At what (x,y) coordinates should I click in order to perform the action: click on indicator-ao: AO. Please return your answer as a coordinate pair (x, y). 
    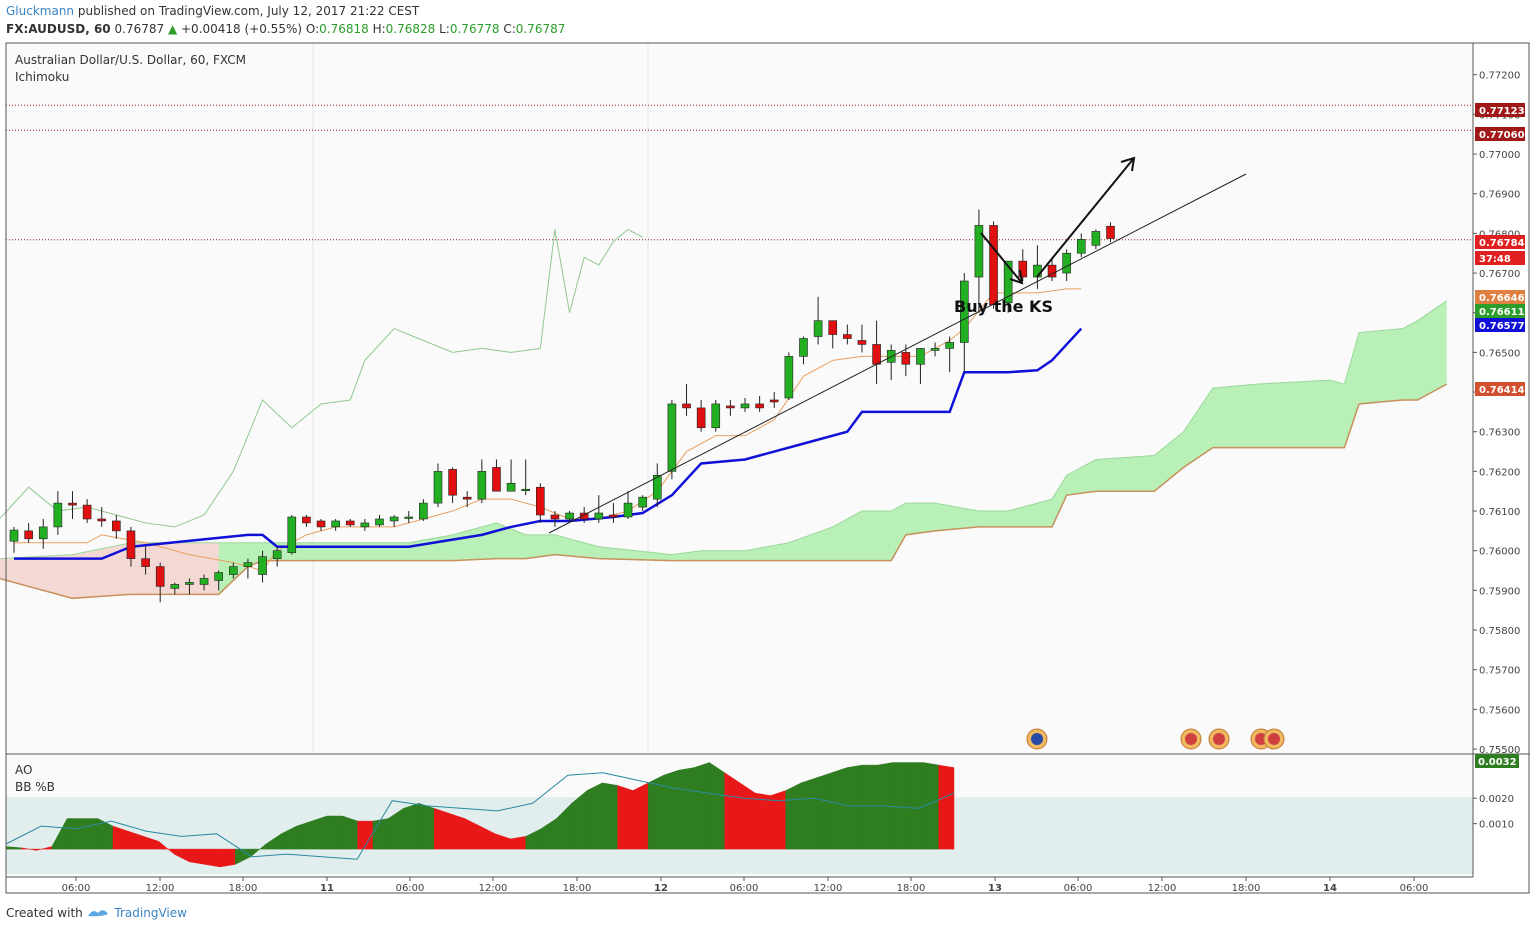
    Looking at the image, I should click on (24, 770).